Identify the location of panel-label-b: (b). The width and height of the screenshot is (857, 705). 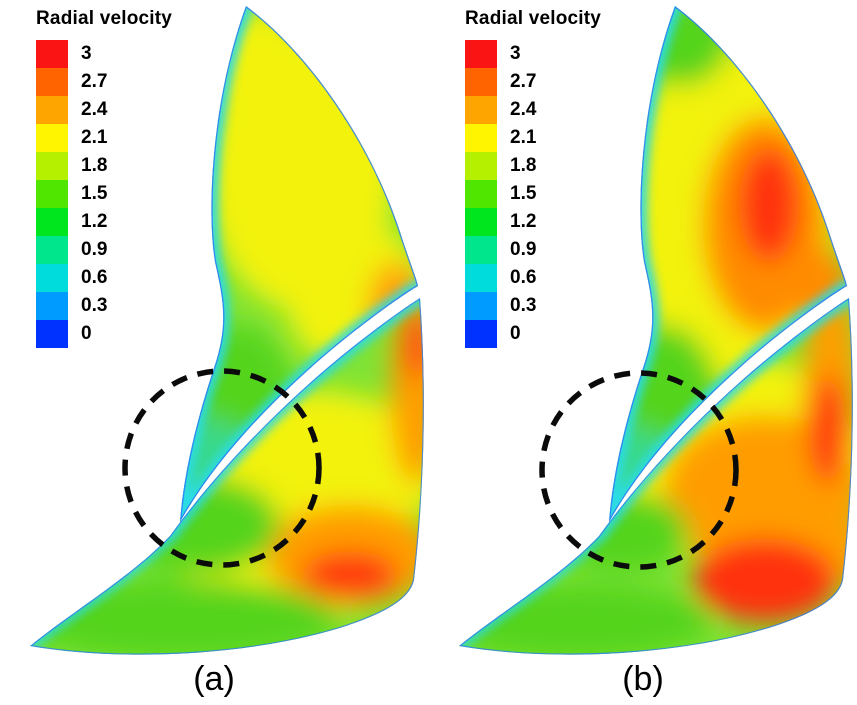
(643, 679).